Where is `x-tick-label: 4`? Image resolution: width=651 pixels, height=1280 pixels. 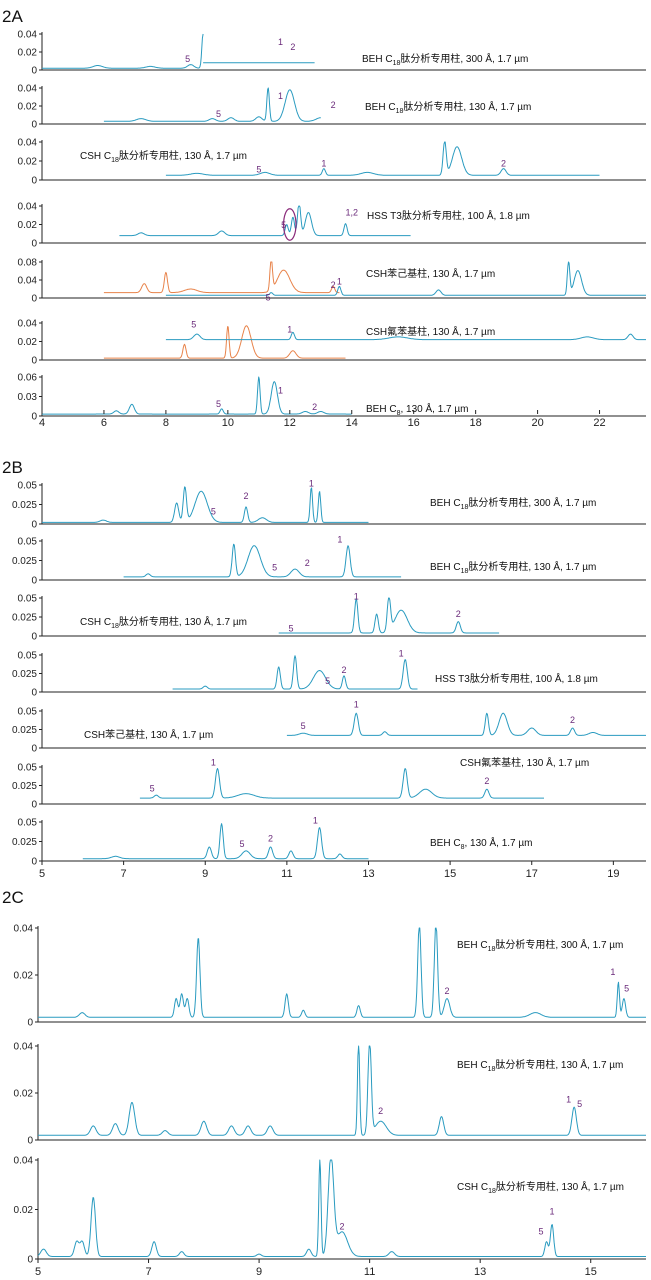 x-tick-label: 4 is located at coordinates (42, 423).